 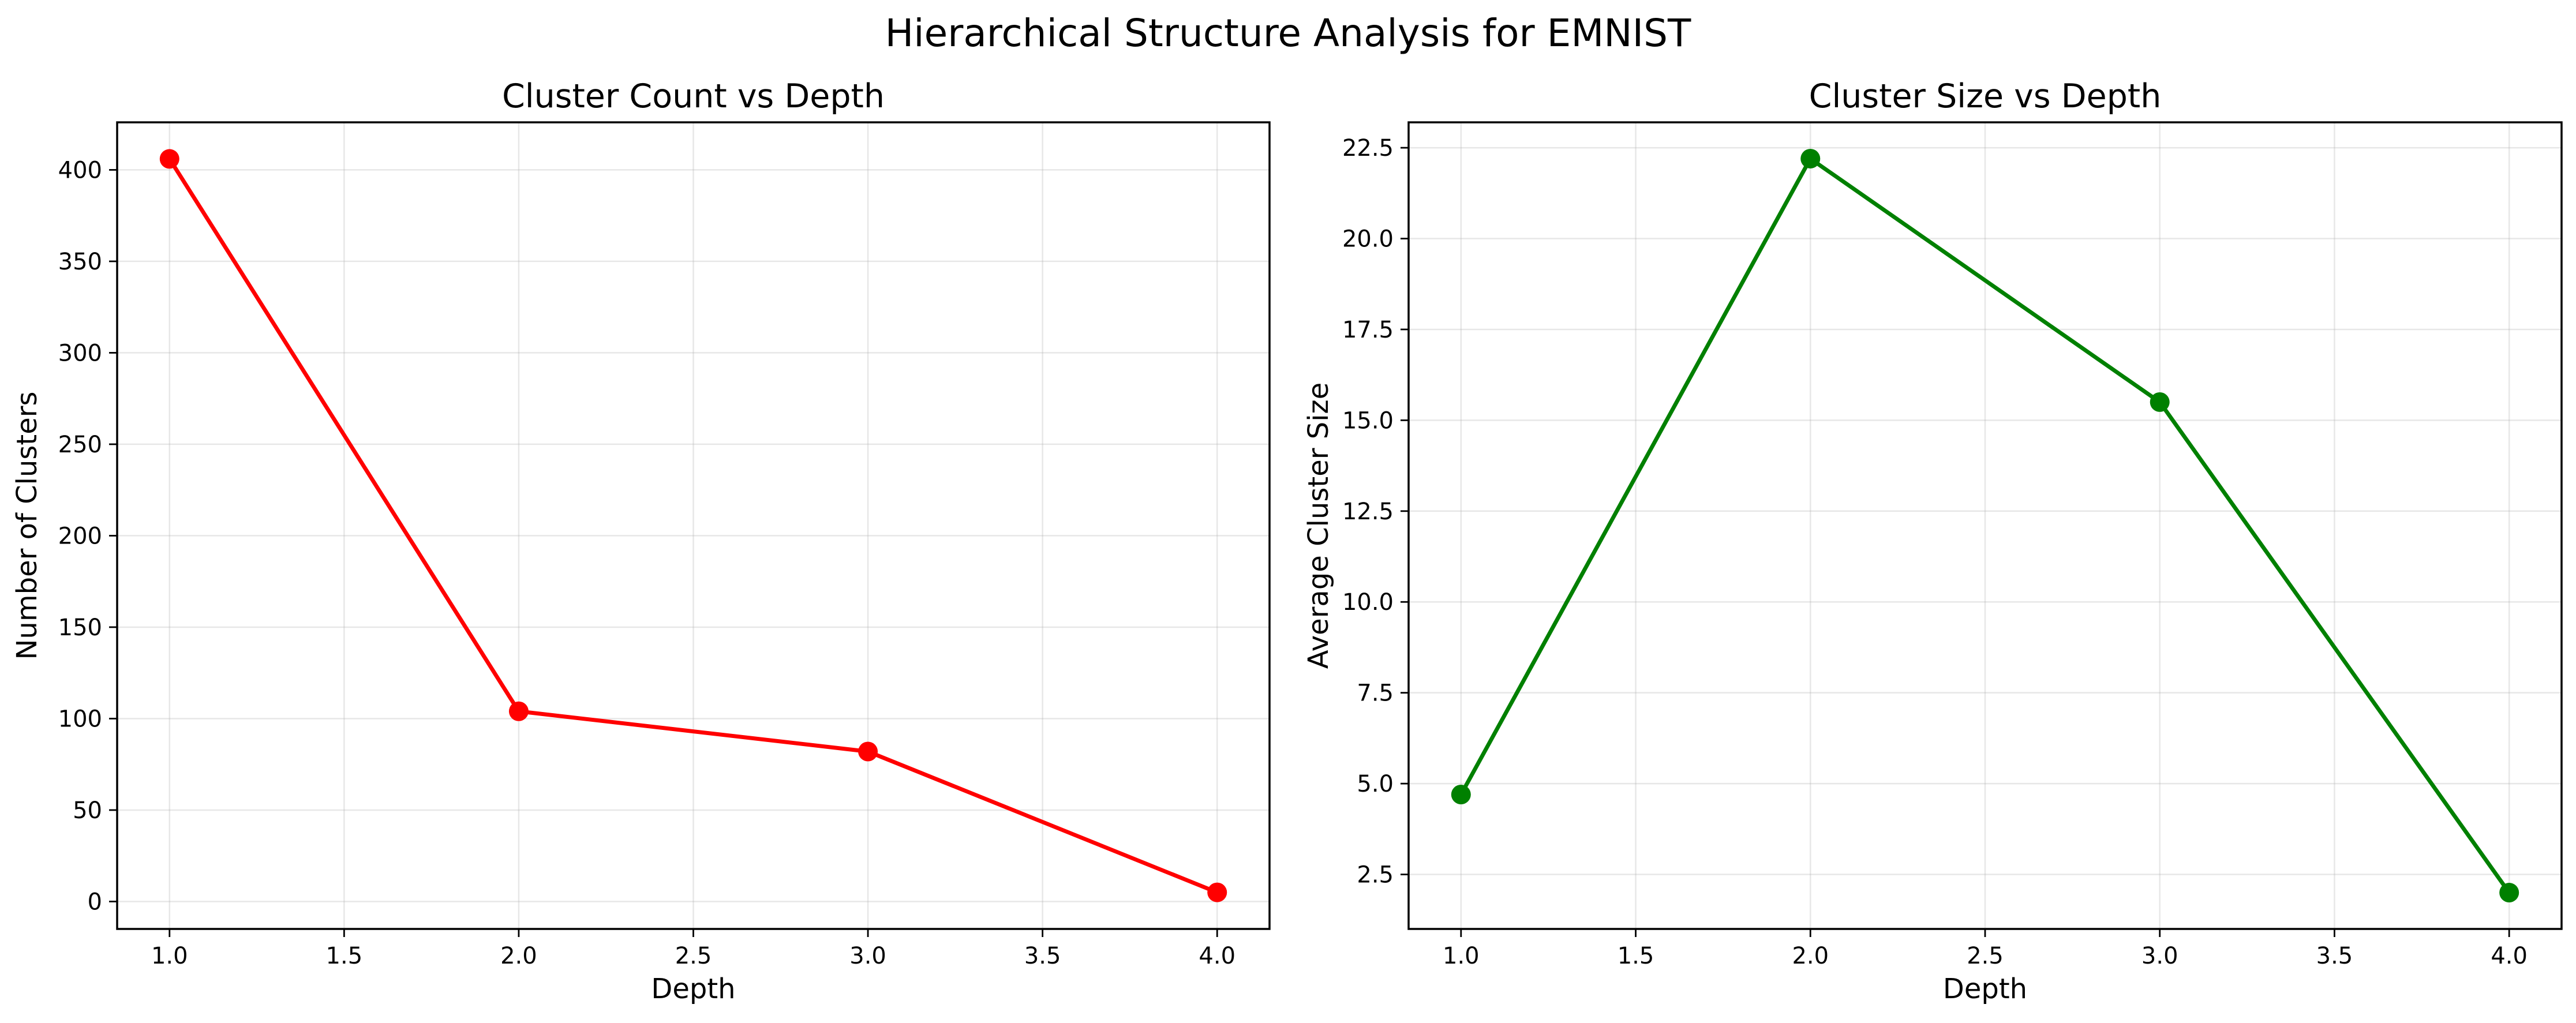 What do you see at coordinates (1368, 239) in the screenshot?
I see `chart-1-y-tick-label-7: 20.0` at bounding box center [1368, 239].